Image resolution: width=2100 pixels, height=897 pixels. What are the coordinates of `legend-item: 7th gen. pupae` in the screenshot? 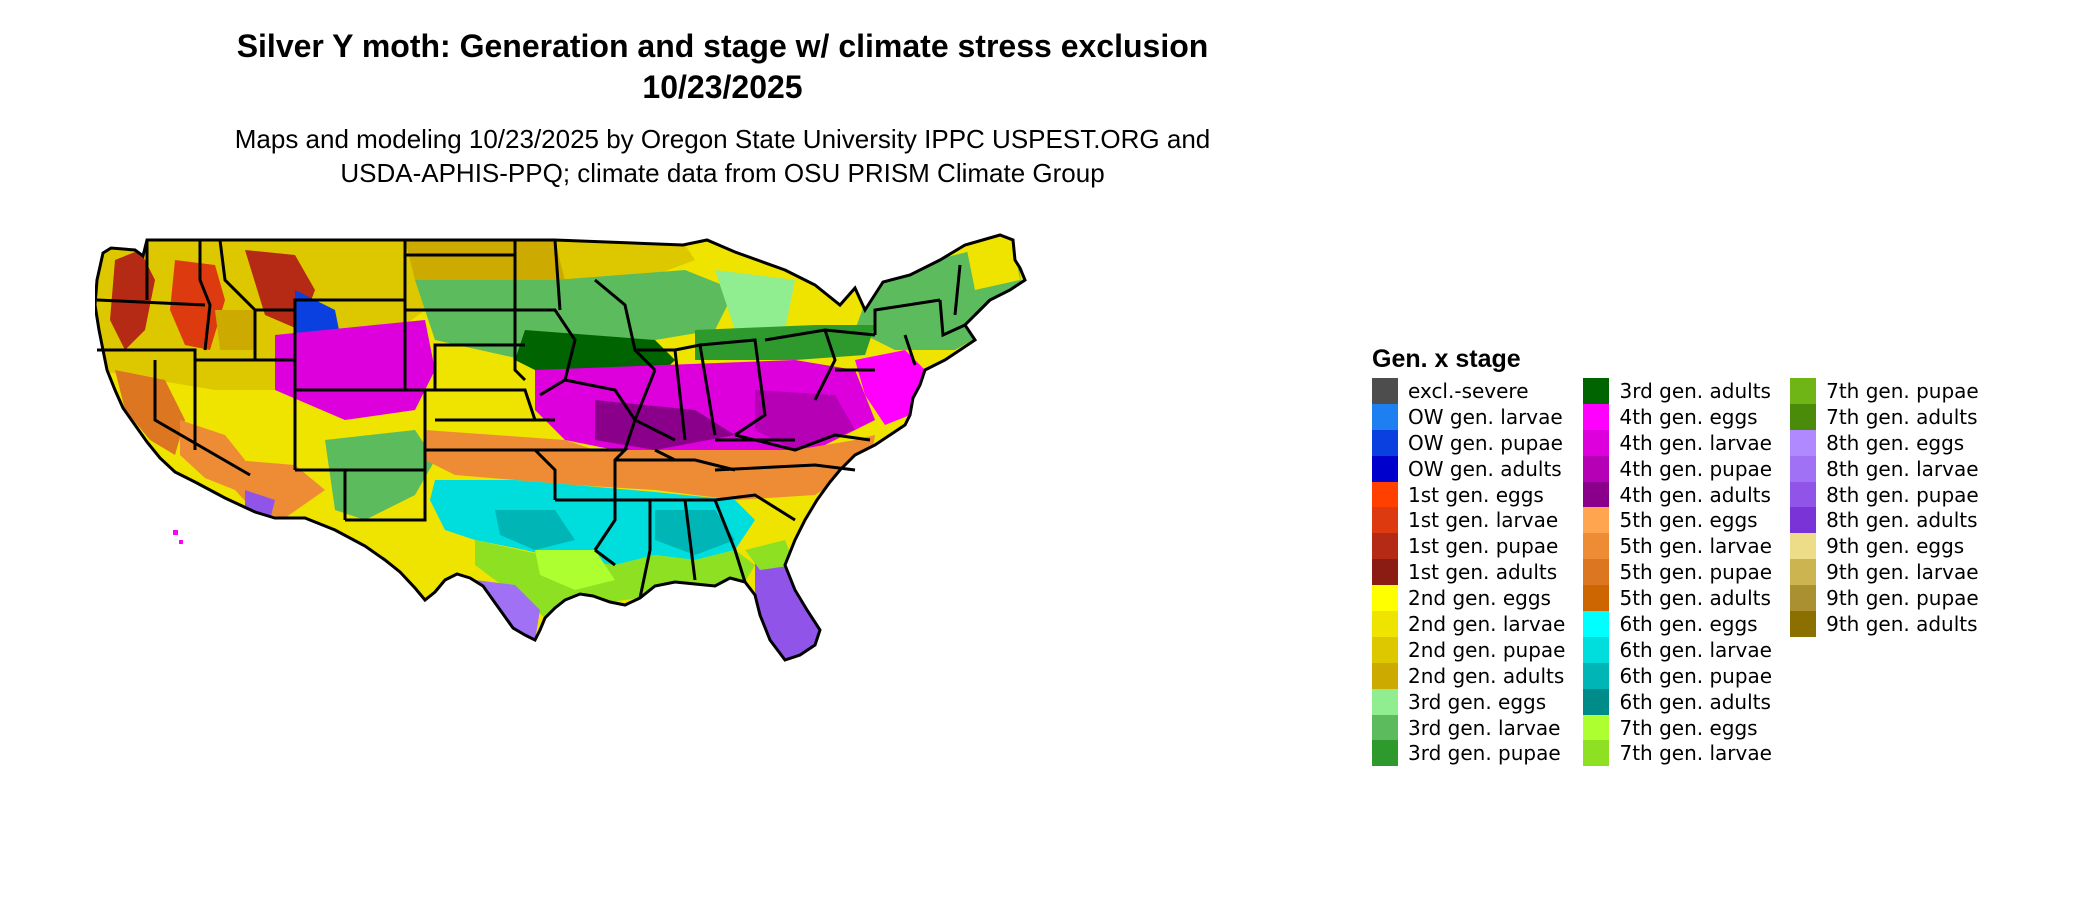 It's located at (1884, 391).